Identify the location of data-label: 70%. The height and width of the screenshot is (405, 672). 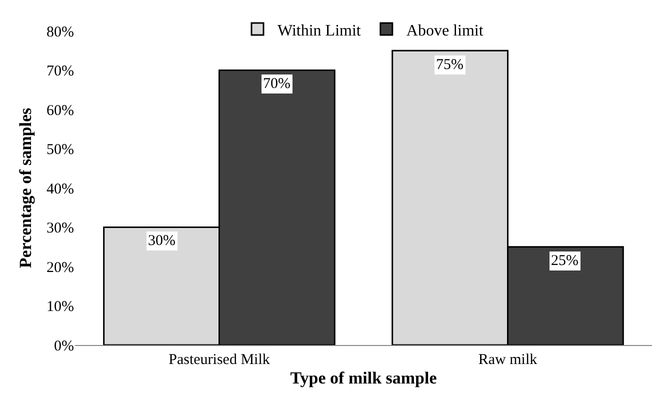
(276, 84).